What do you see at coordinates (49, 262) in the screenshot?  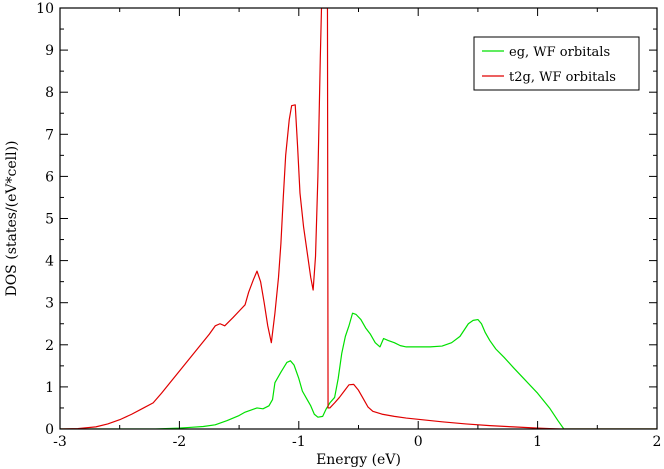 I see `y-tick-label: 4` at bounding box center [49, 262].